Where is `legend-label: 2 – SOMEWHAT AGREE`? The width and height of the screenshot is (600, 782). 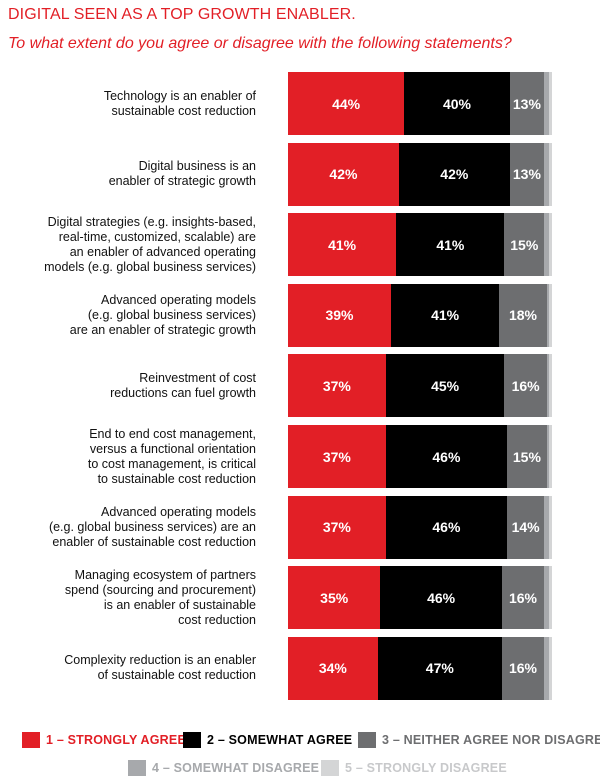 legend-label: 2 – SOMEWHAT AGREE is located at coordinates (280, 740).